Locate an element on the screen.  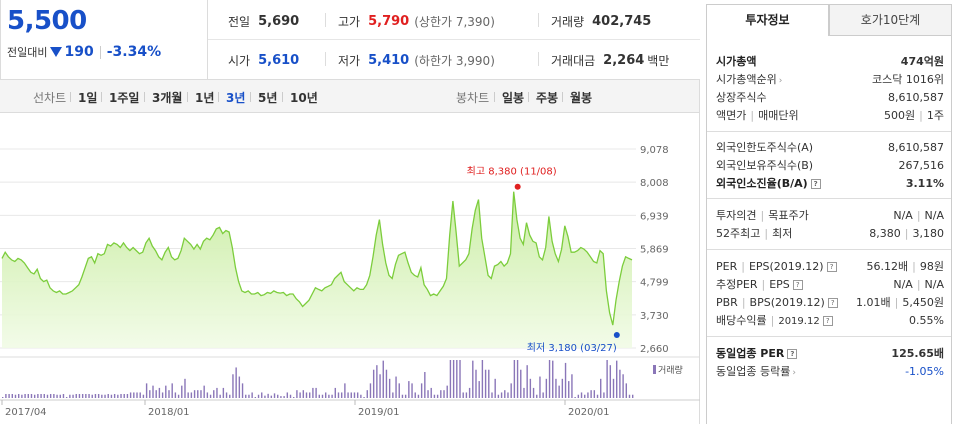
industry-per-row: 동일업종 PER? 125.65배 is located at coordinates (830, 353).